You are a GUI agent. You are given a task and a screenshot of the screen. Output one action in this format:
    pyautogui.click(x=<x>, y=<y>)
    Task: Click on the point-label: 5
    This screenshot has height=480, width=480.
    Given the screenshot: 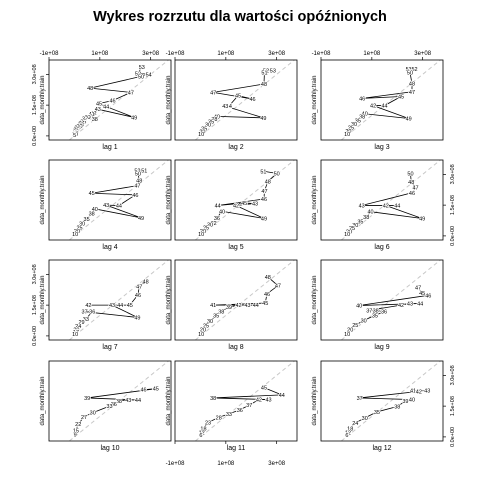 What is the action you would take?
    pyautogui.click(x=74, y=136)
    